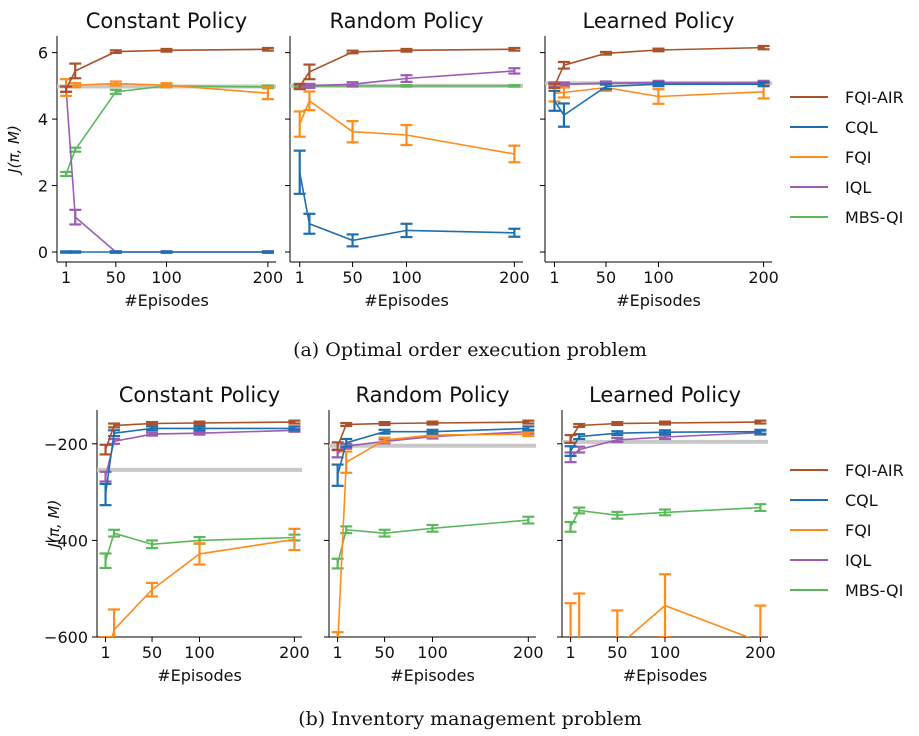  Describe the element at coordinates (659, 159) in the screenshot. I see `subplot-3: Learned Policy #Episodes 1 50 100 200` at that location.